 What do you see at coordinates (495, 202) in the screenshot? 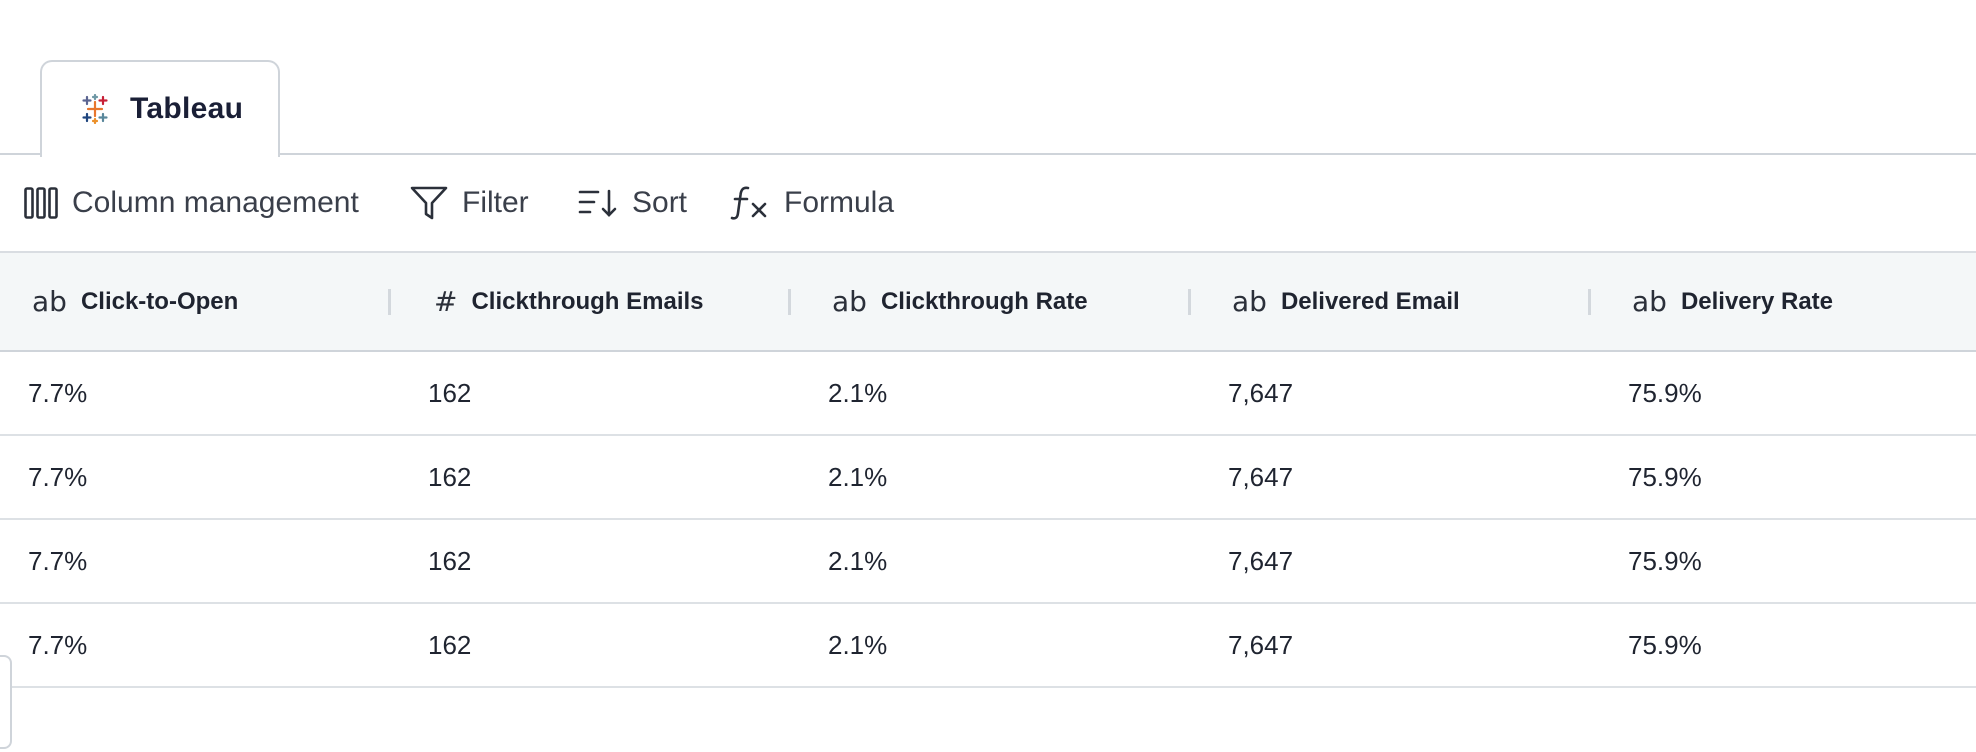
I see `filter-label: Filter` at bounding box center [495, 202].